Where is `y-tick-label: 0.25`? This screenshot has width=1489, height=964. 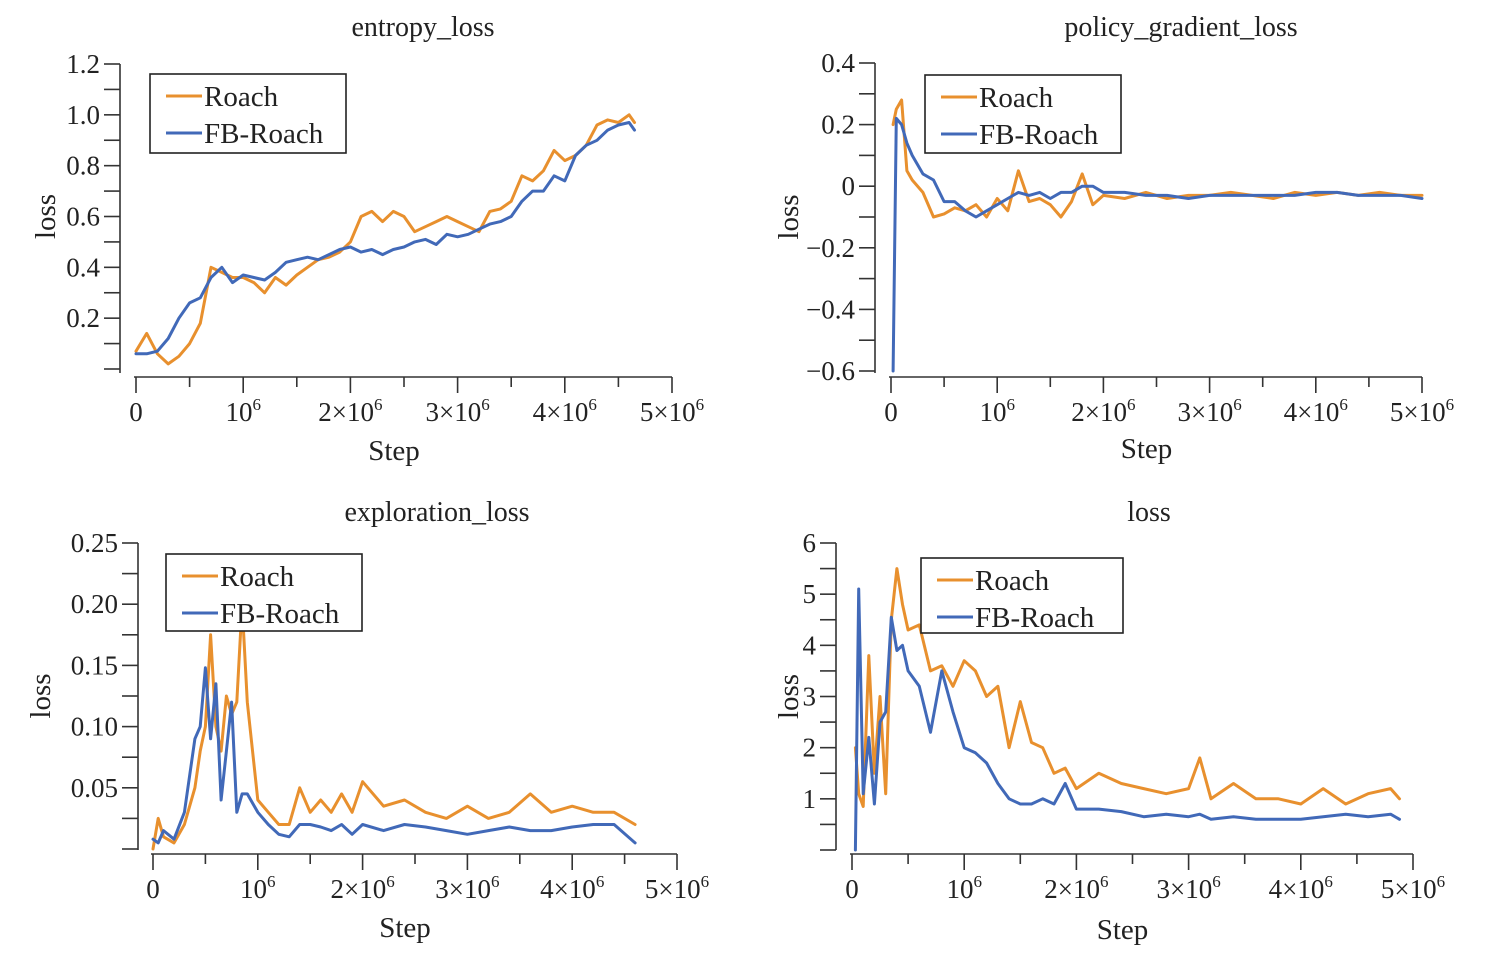
y-tick-label: 0.25 is located at coordinates (94, 543).